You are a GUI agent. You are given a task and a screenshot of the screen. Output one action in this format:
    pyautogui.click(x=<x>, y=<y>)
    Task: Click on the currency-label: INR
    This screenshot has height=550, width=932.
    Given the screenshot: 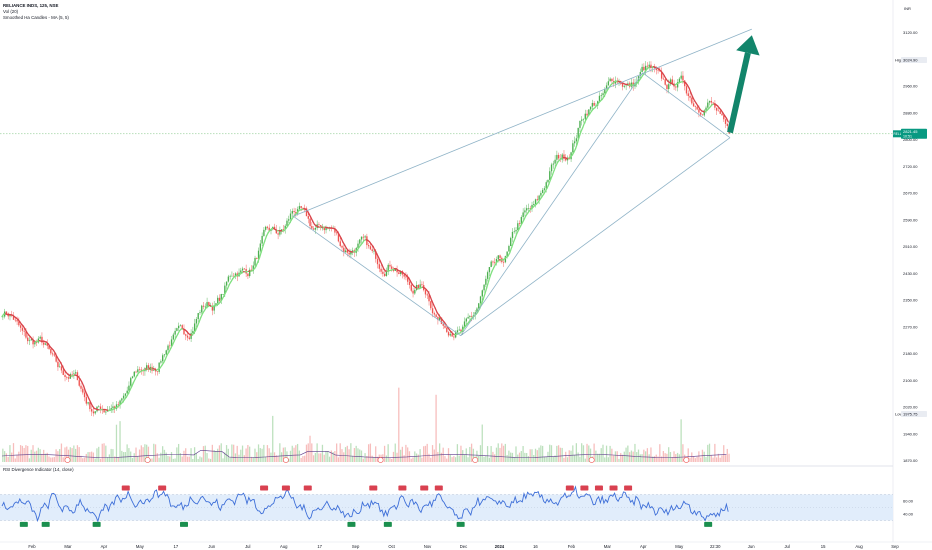 What is the action you would take?
    pyautogui.click(x=907, y=8)
    